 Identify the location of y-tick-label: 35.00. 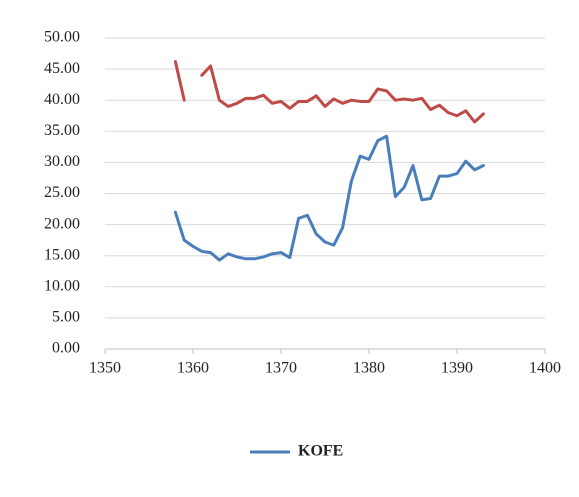
(62, 130).